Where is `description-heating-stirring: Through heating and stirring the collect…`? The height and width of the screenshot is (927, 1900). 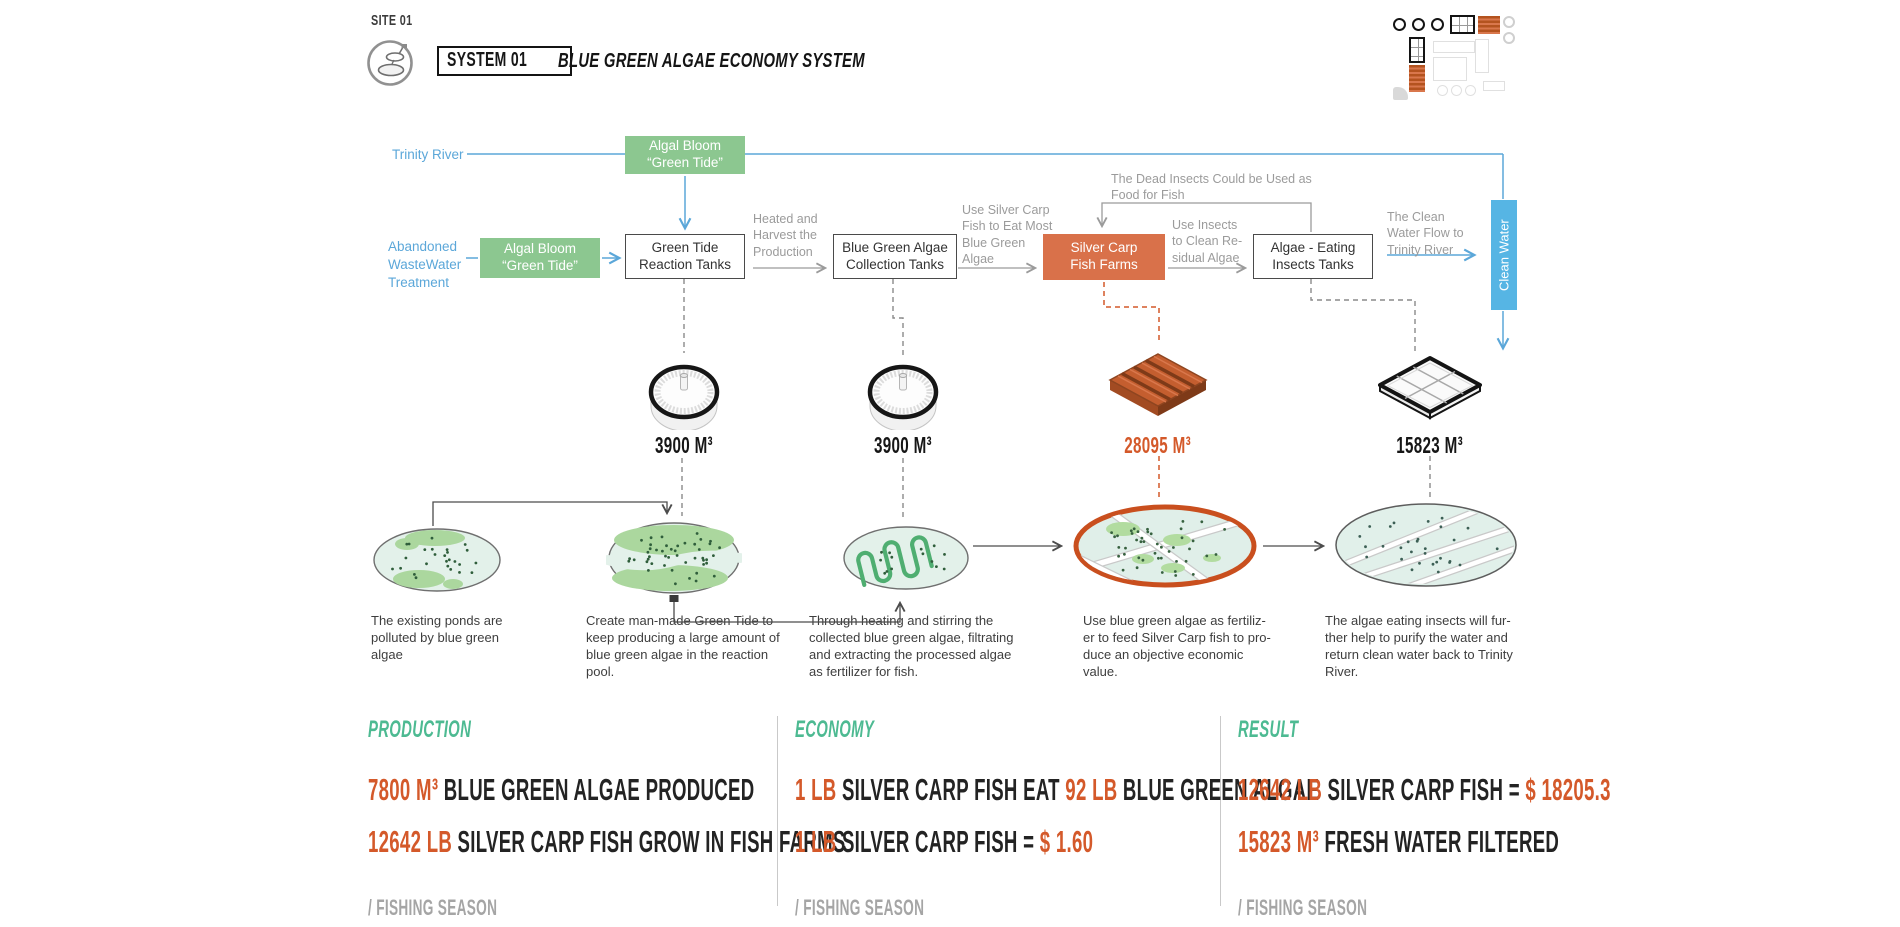 description-heating-stirring: Through heating and stirring the collect… is located at coordinates (911, 646).